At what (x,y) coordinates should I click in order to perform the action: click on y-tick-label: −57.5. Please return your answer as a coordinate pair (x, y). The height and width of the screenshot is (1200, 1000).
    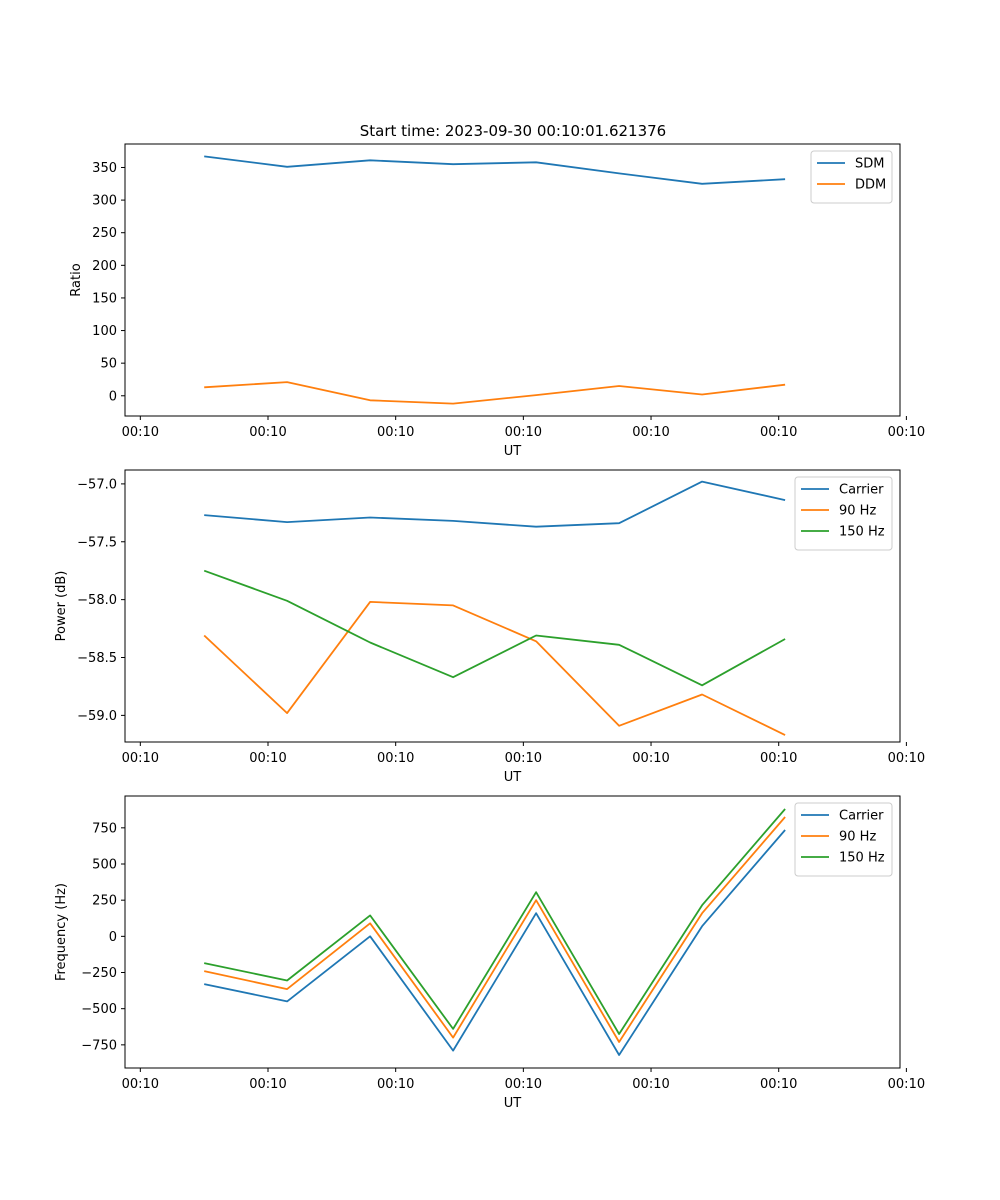
    Looking at the image, I should click on (97, 542).